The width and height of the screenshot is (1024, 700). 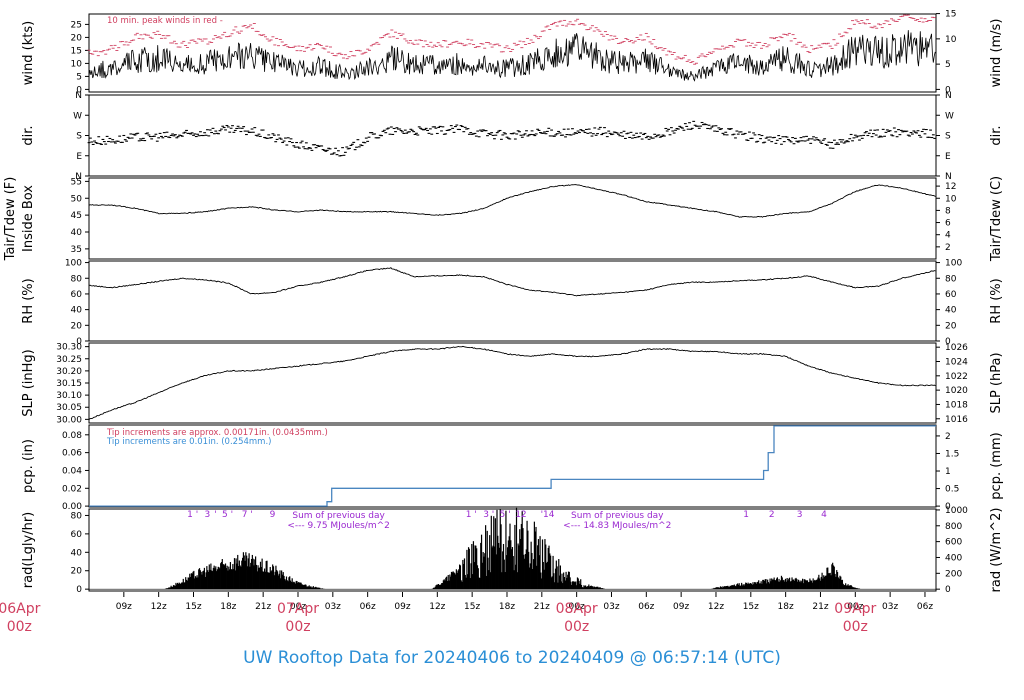 What do you see at coordinates (948, 472) in the screenshot?
I see `pcp-right-tick-label: 1` at bounding box center [948, 472].